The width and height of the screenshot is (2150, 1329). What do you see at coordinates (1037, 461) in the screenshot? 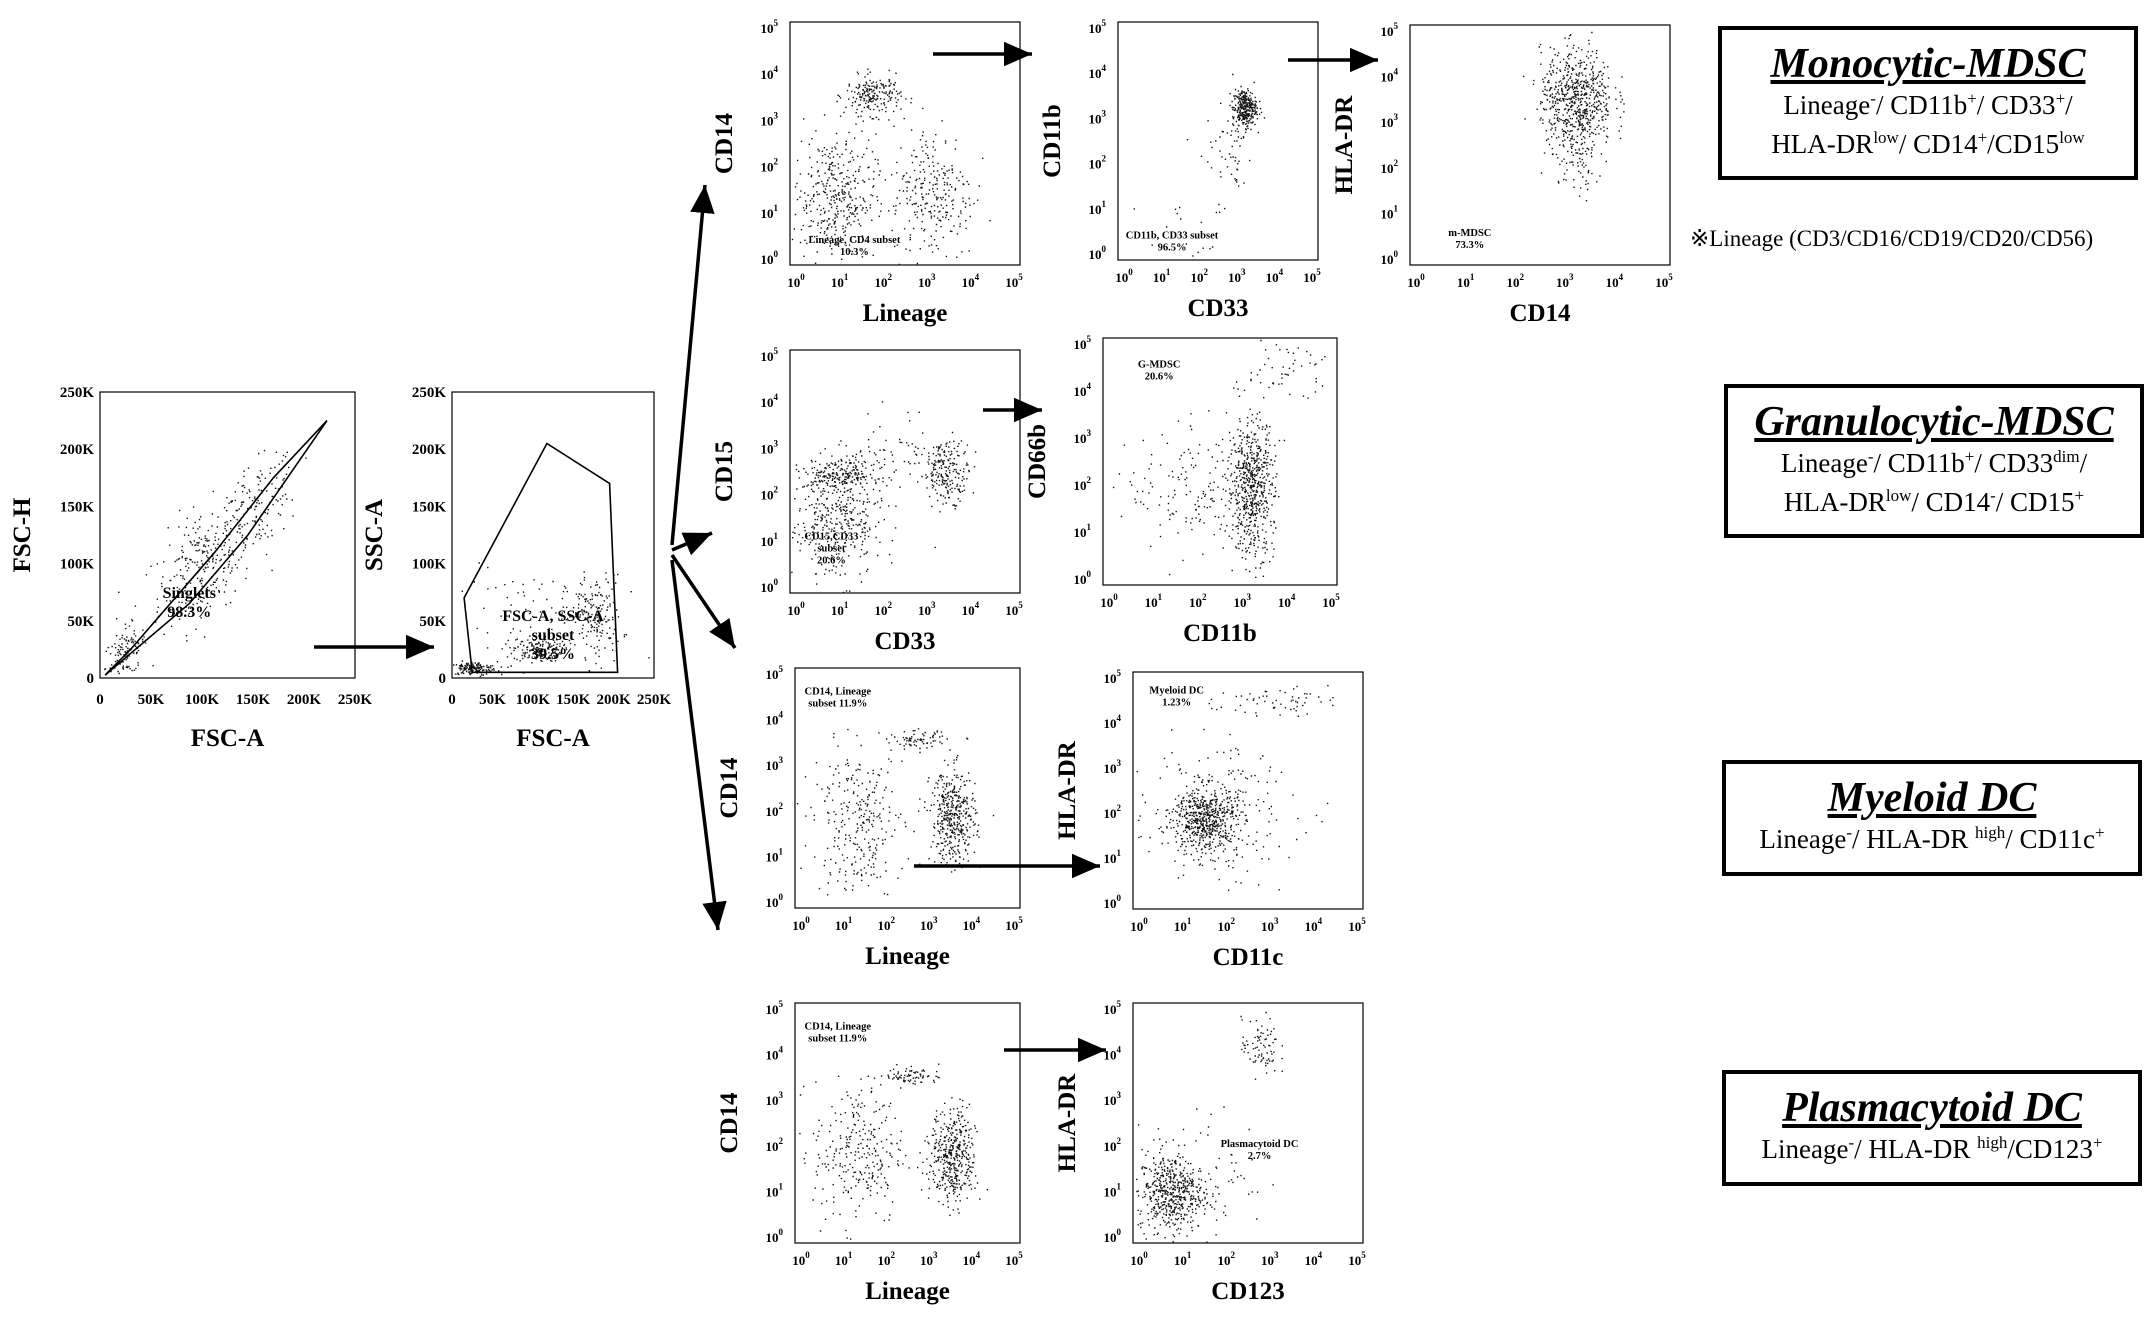
I see `g2-y-axis-label: CD66b` at bounding box center [1037, 461].